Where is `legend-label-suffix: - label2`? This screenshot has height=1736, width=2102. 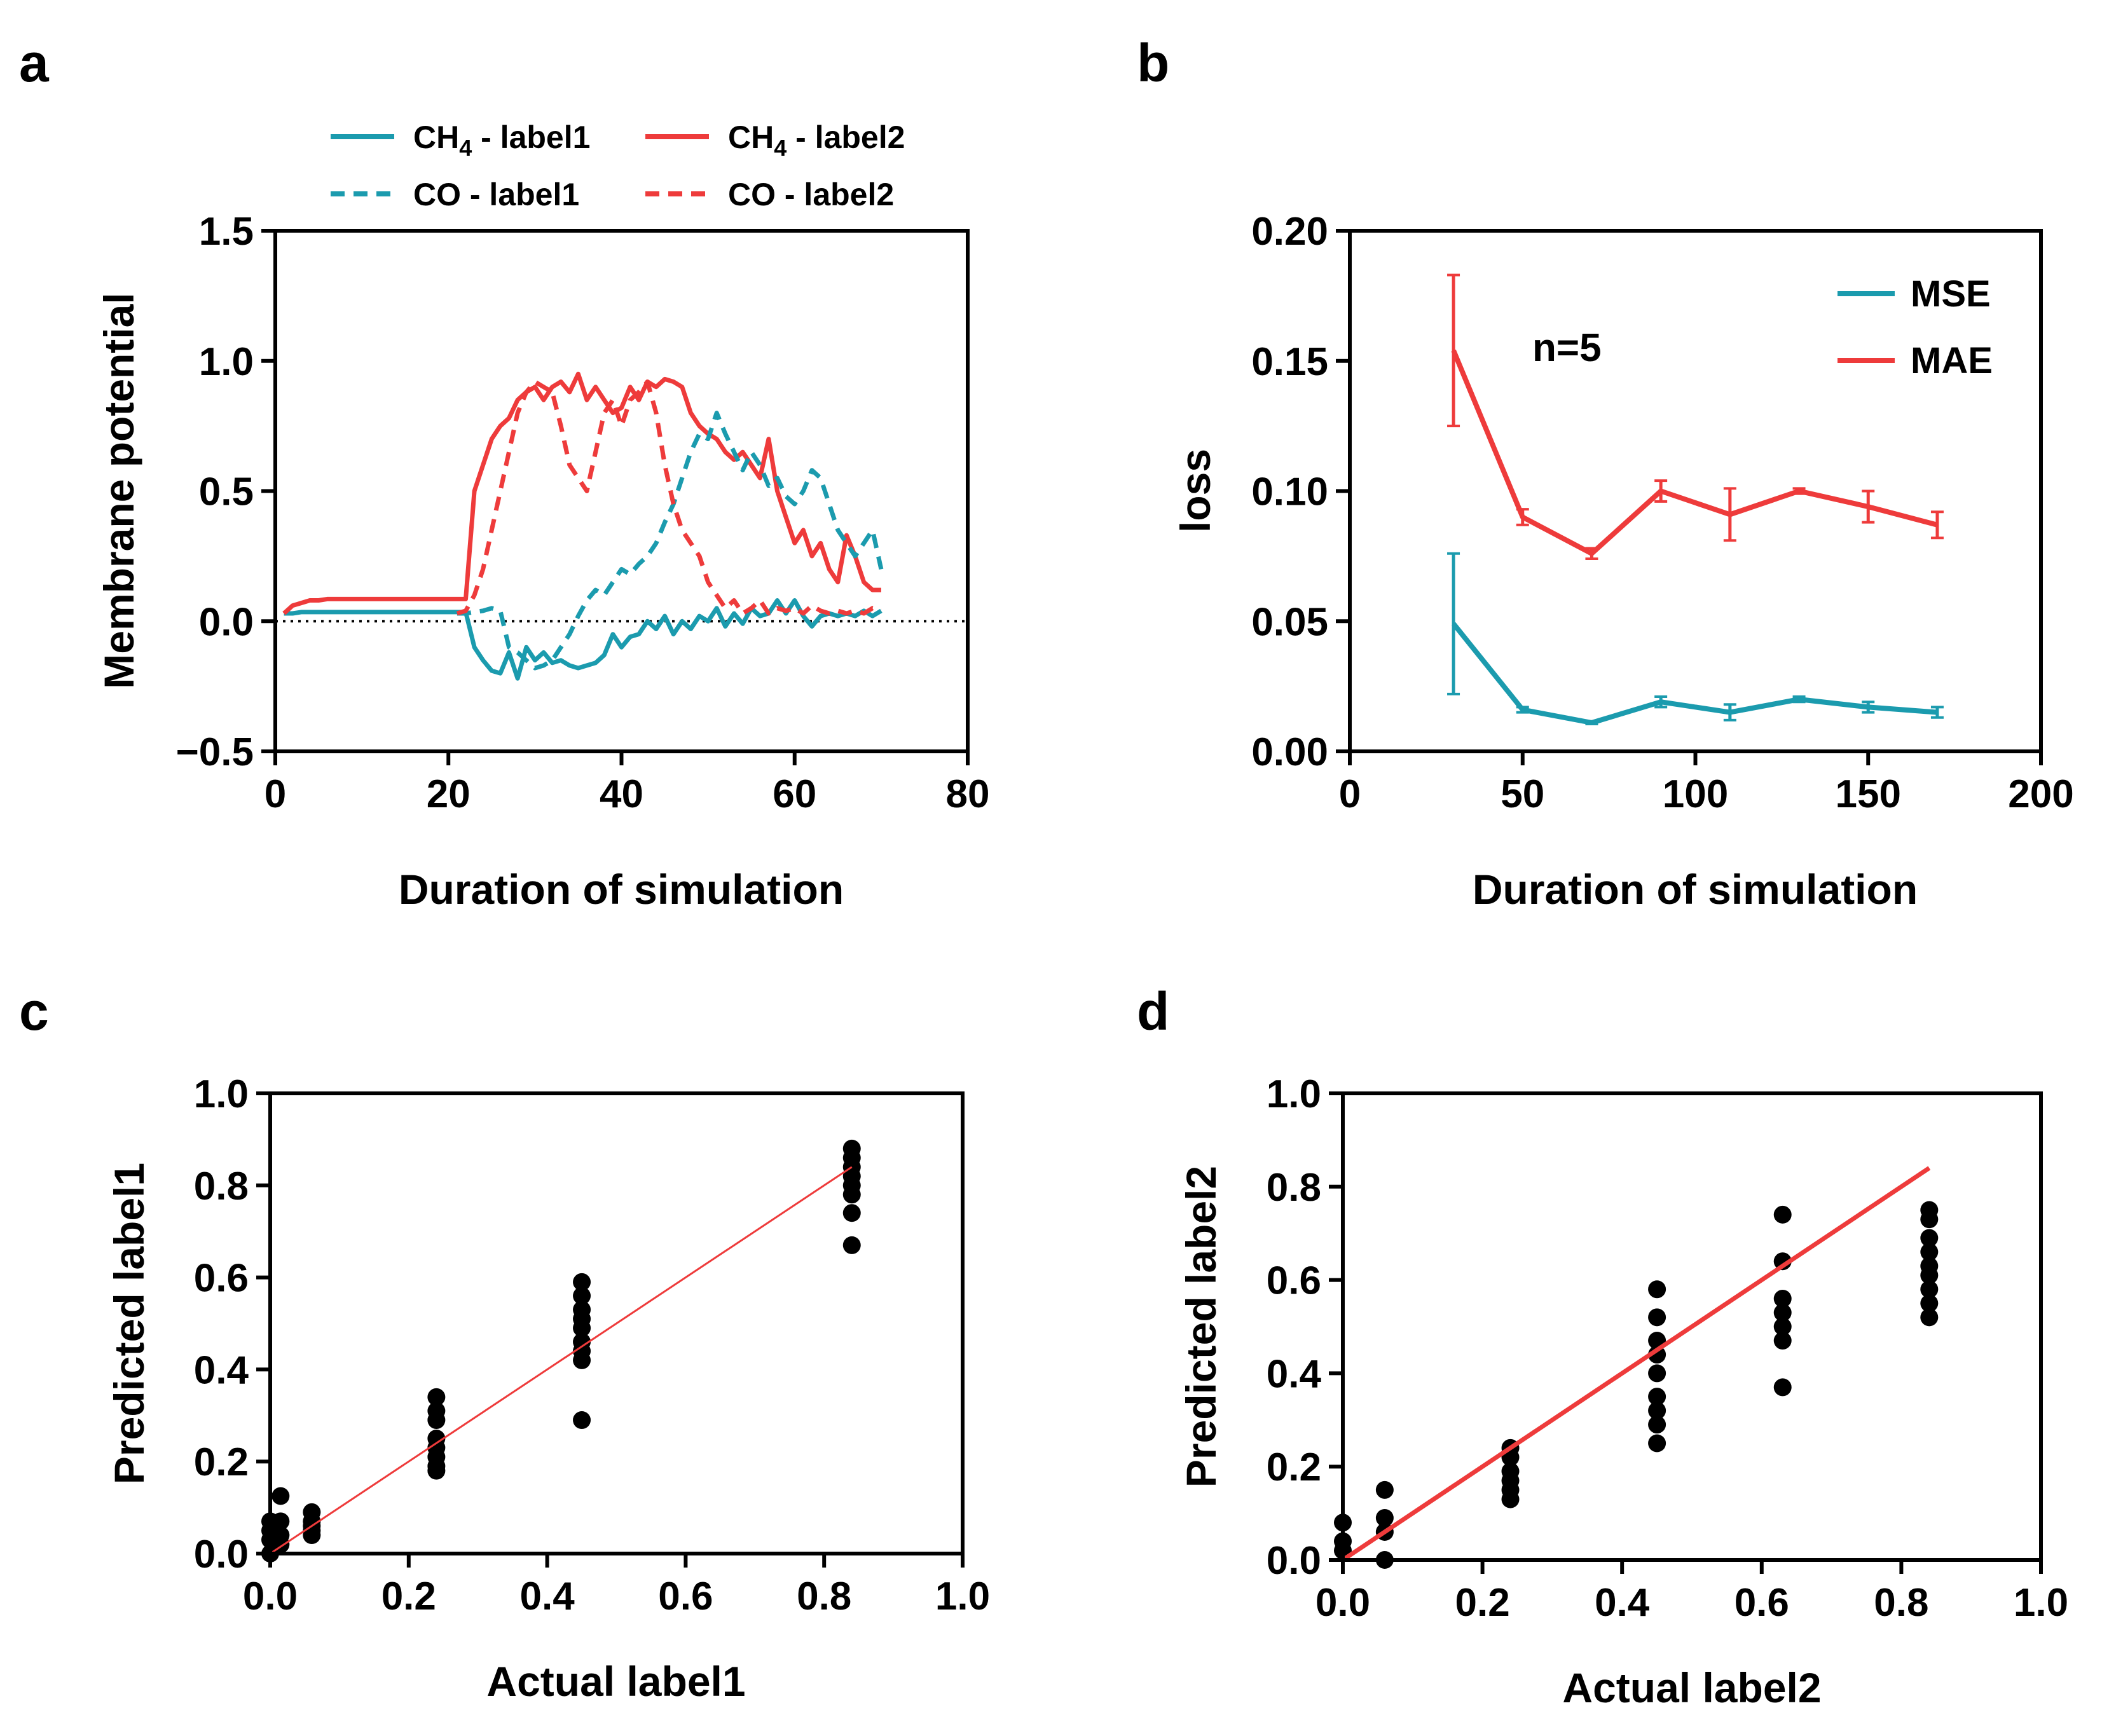 legend-label-suffix: - label2 is located at coordinates (846, 137).